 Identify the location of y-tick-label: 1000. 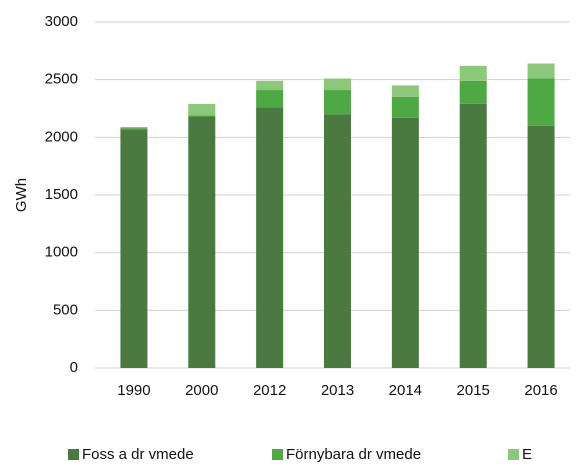
(61, 252).